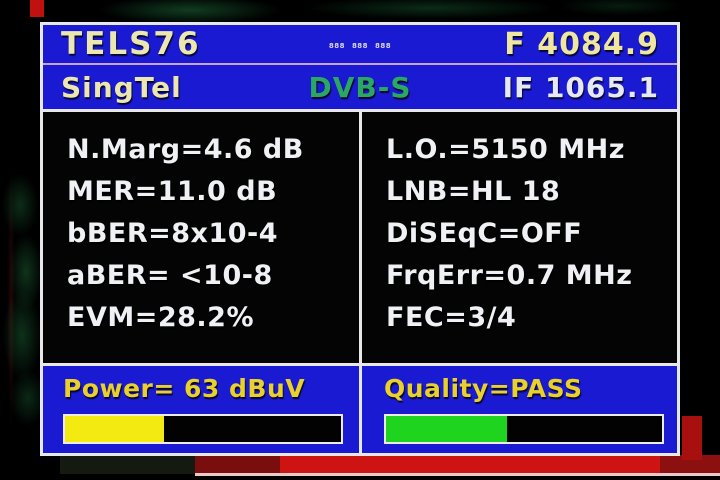 The width and height of the screenshot is (720, 480). Describe the element at coordinates (484, 233) in the screenshot. I see `setting-diseqc: DiSEqC=OFF` at that location.